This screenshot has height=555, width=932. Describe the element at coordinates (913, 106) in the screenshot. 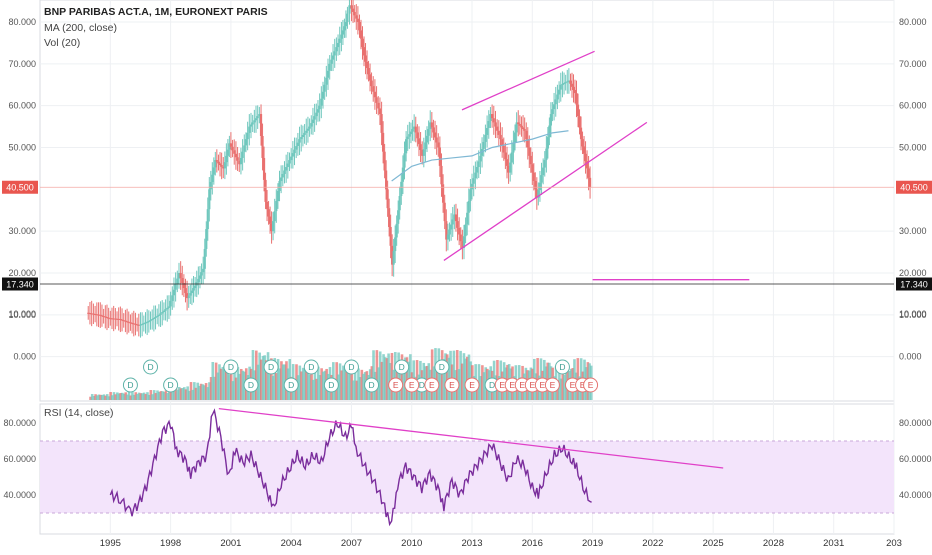

I see `price-tick-label-right: 60.000` at that location.